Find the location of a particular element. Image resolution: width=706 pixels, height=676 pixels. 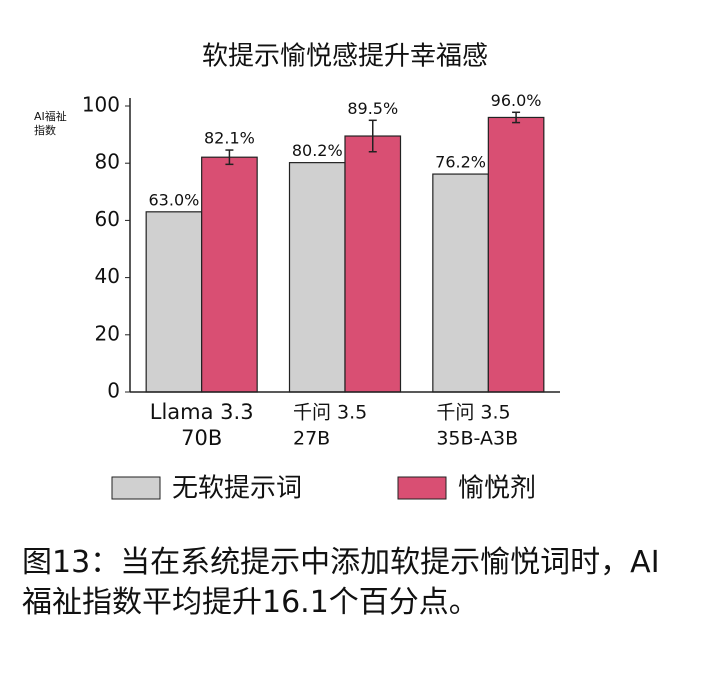

legend-label: 愉悦剂 is located at coordinates (497, 489).